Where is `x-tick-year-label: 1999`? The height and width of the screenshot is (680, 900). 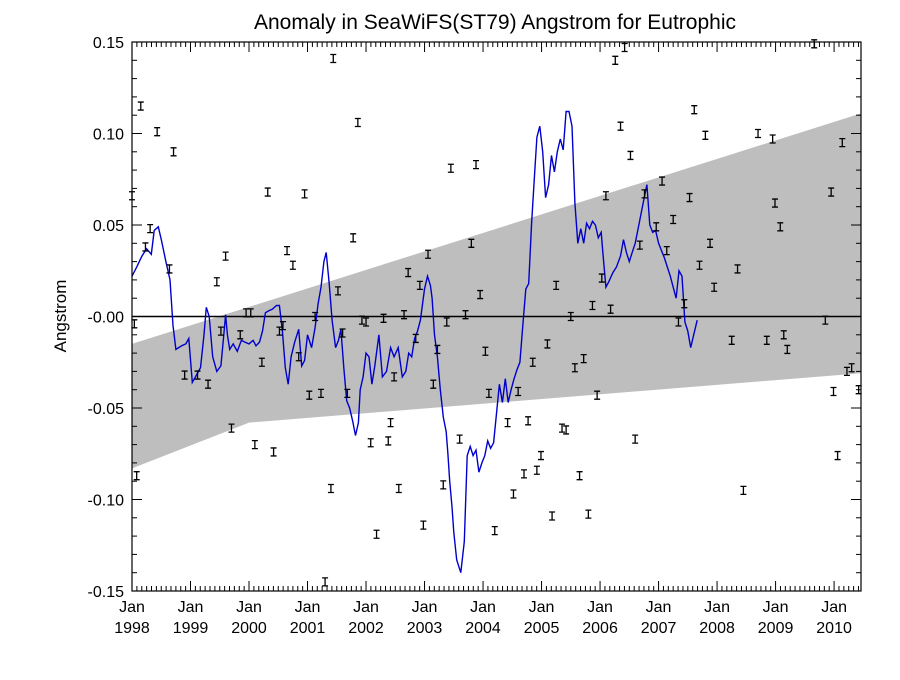
x-tick-year-label: 1999 is located at coordinates (191, 628).